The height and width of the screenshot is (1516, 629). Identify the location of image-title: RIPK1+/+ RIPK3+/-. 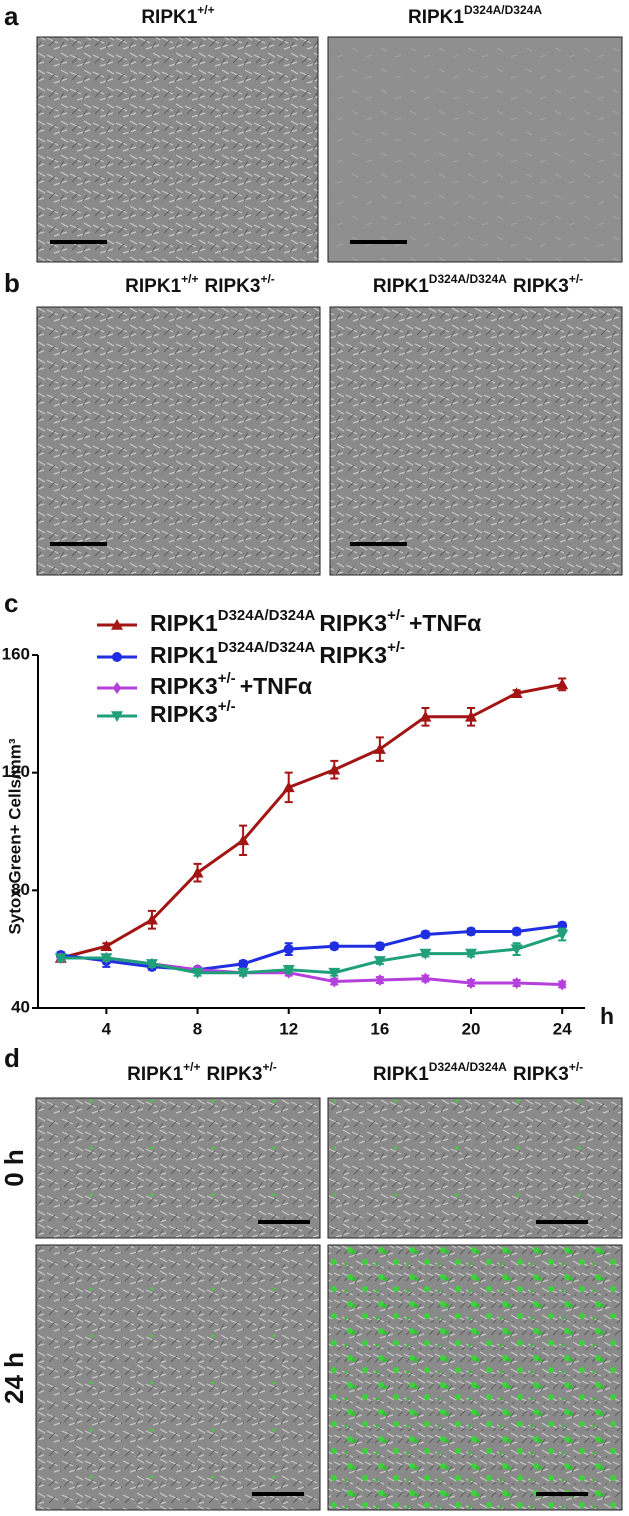
(200, 284).